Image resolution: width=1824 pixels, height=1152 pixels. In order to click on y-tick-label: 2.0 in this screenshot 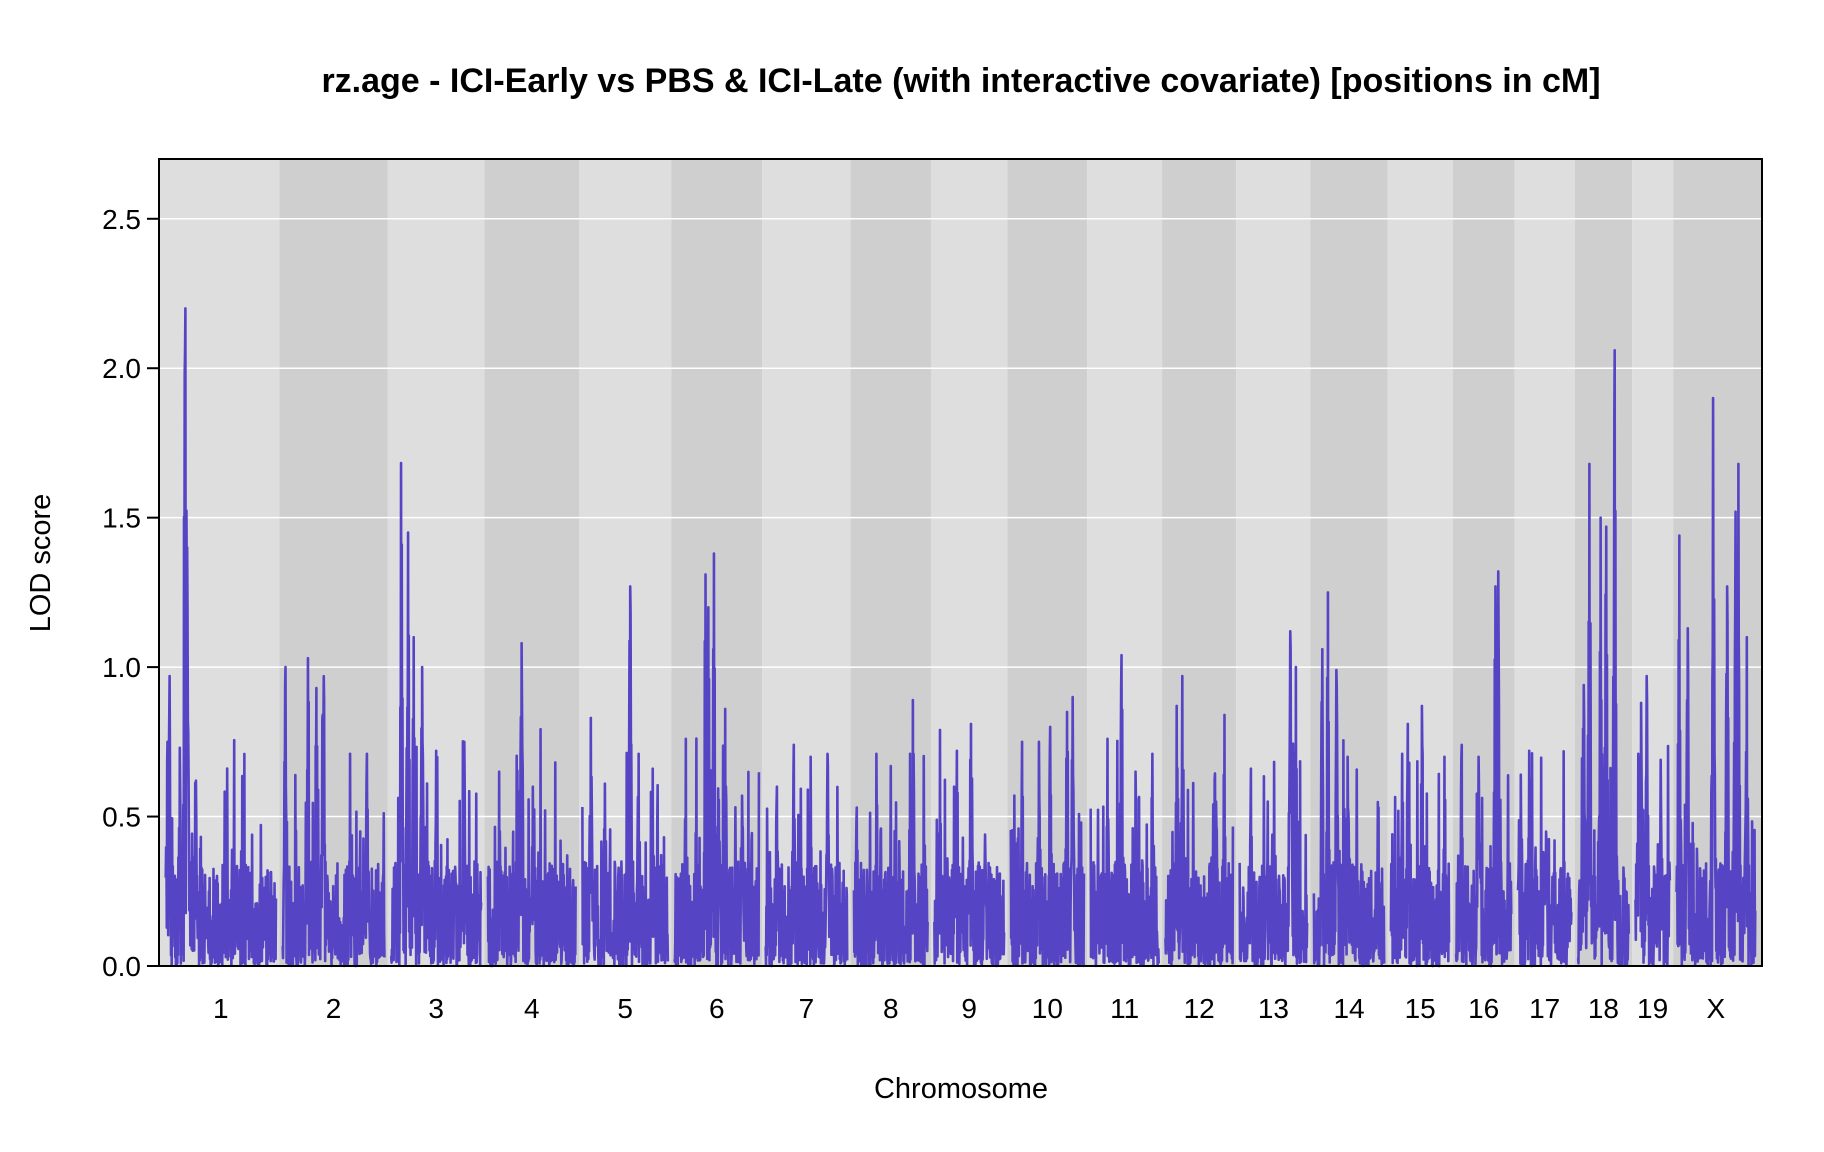, I will do `click(121, 368)`.